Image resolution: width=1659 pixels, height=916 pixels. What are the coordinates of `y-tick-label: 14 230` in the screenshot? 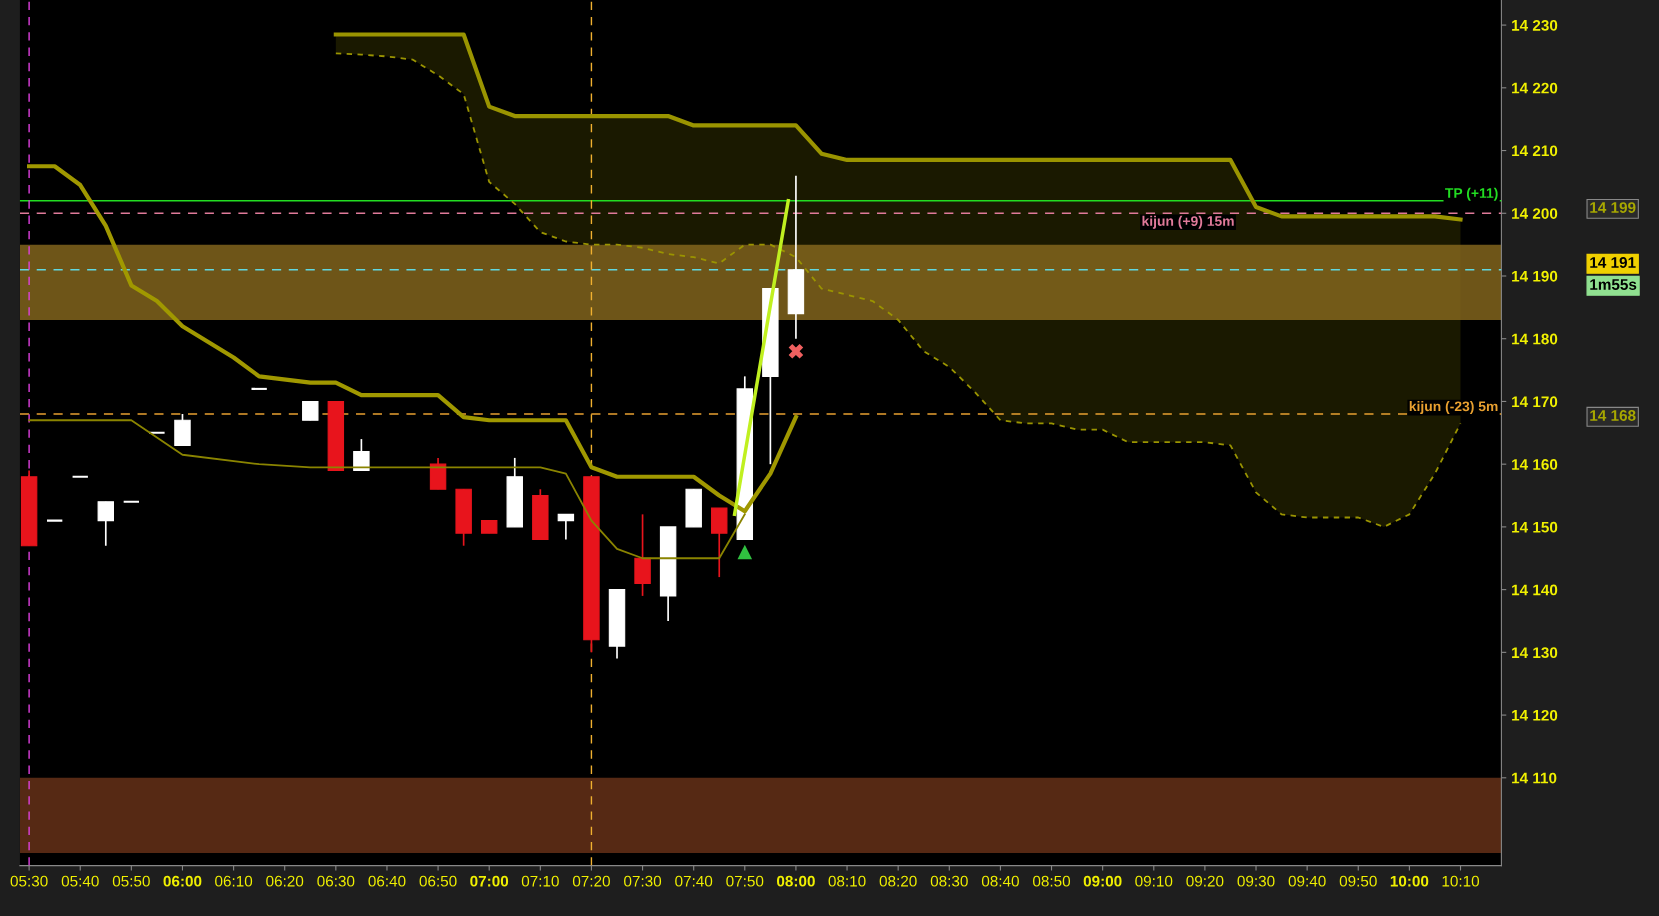 It's located at (1535, 25).